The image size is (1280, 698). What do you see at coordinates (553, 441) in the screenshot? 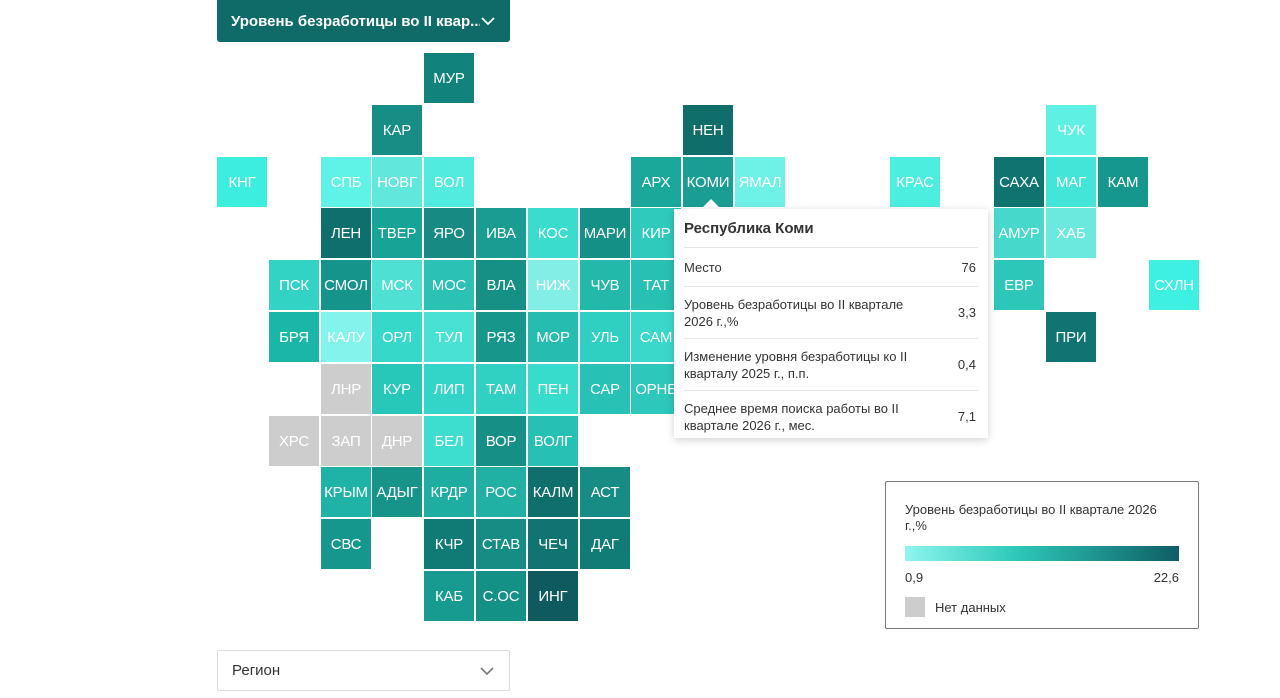
I see `region-tile: ВОЛГ` at bounding box center [553, 441].